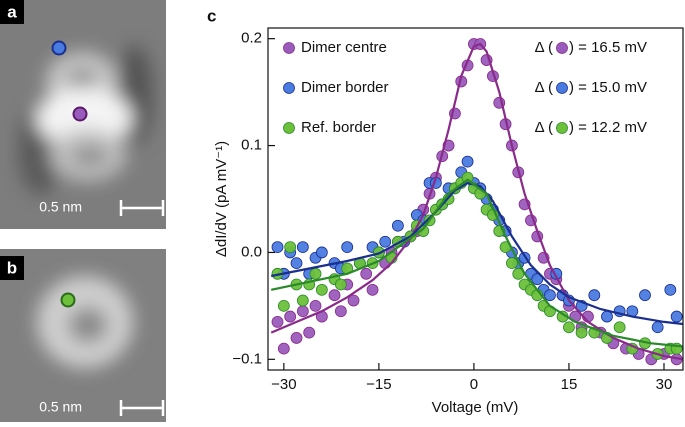 This screenshot has height=427, width=685. Describe the element at coordinates (83, 114) in the screenshot. I see `stm-image-a` at that location.